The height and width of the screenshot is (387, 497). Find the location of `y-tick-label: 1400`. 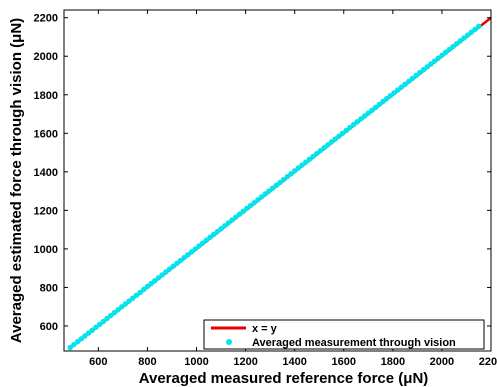

y-tick-label: 1400 is located at coordinates (46, 173).